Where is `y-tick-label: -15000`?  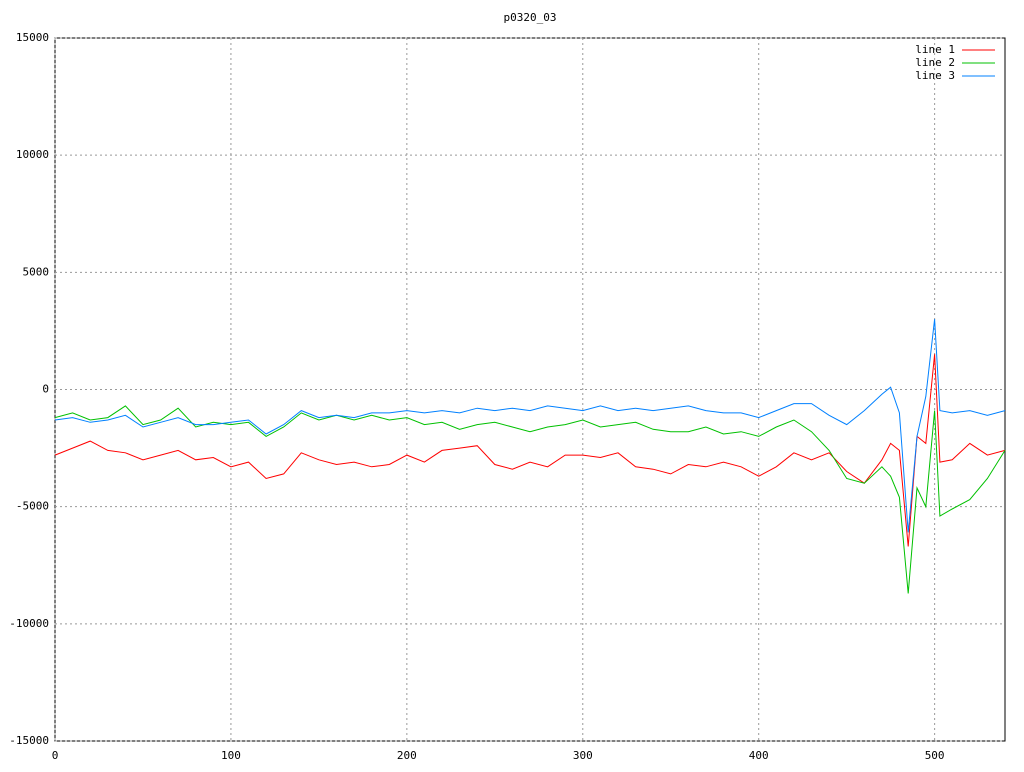
y-tick-label: -15000 is located at coordinates (29, 740).